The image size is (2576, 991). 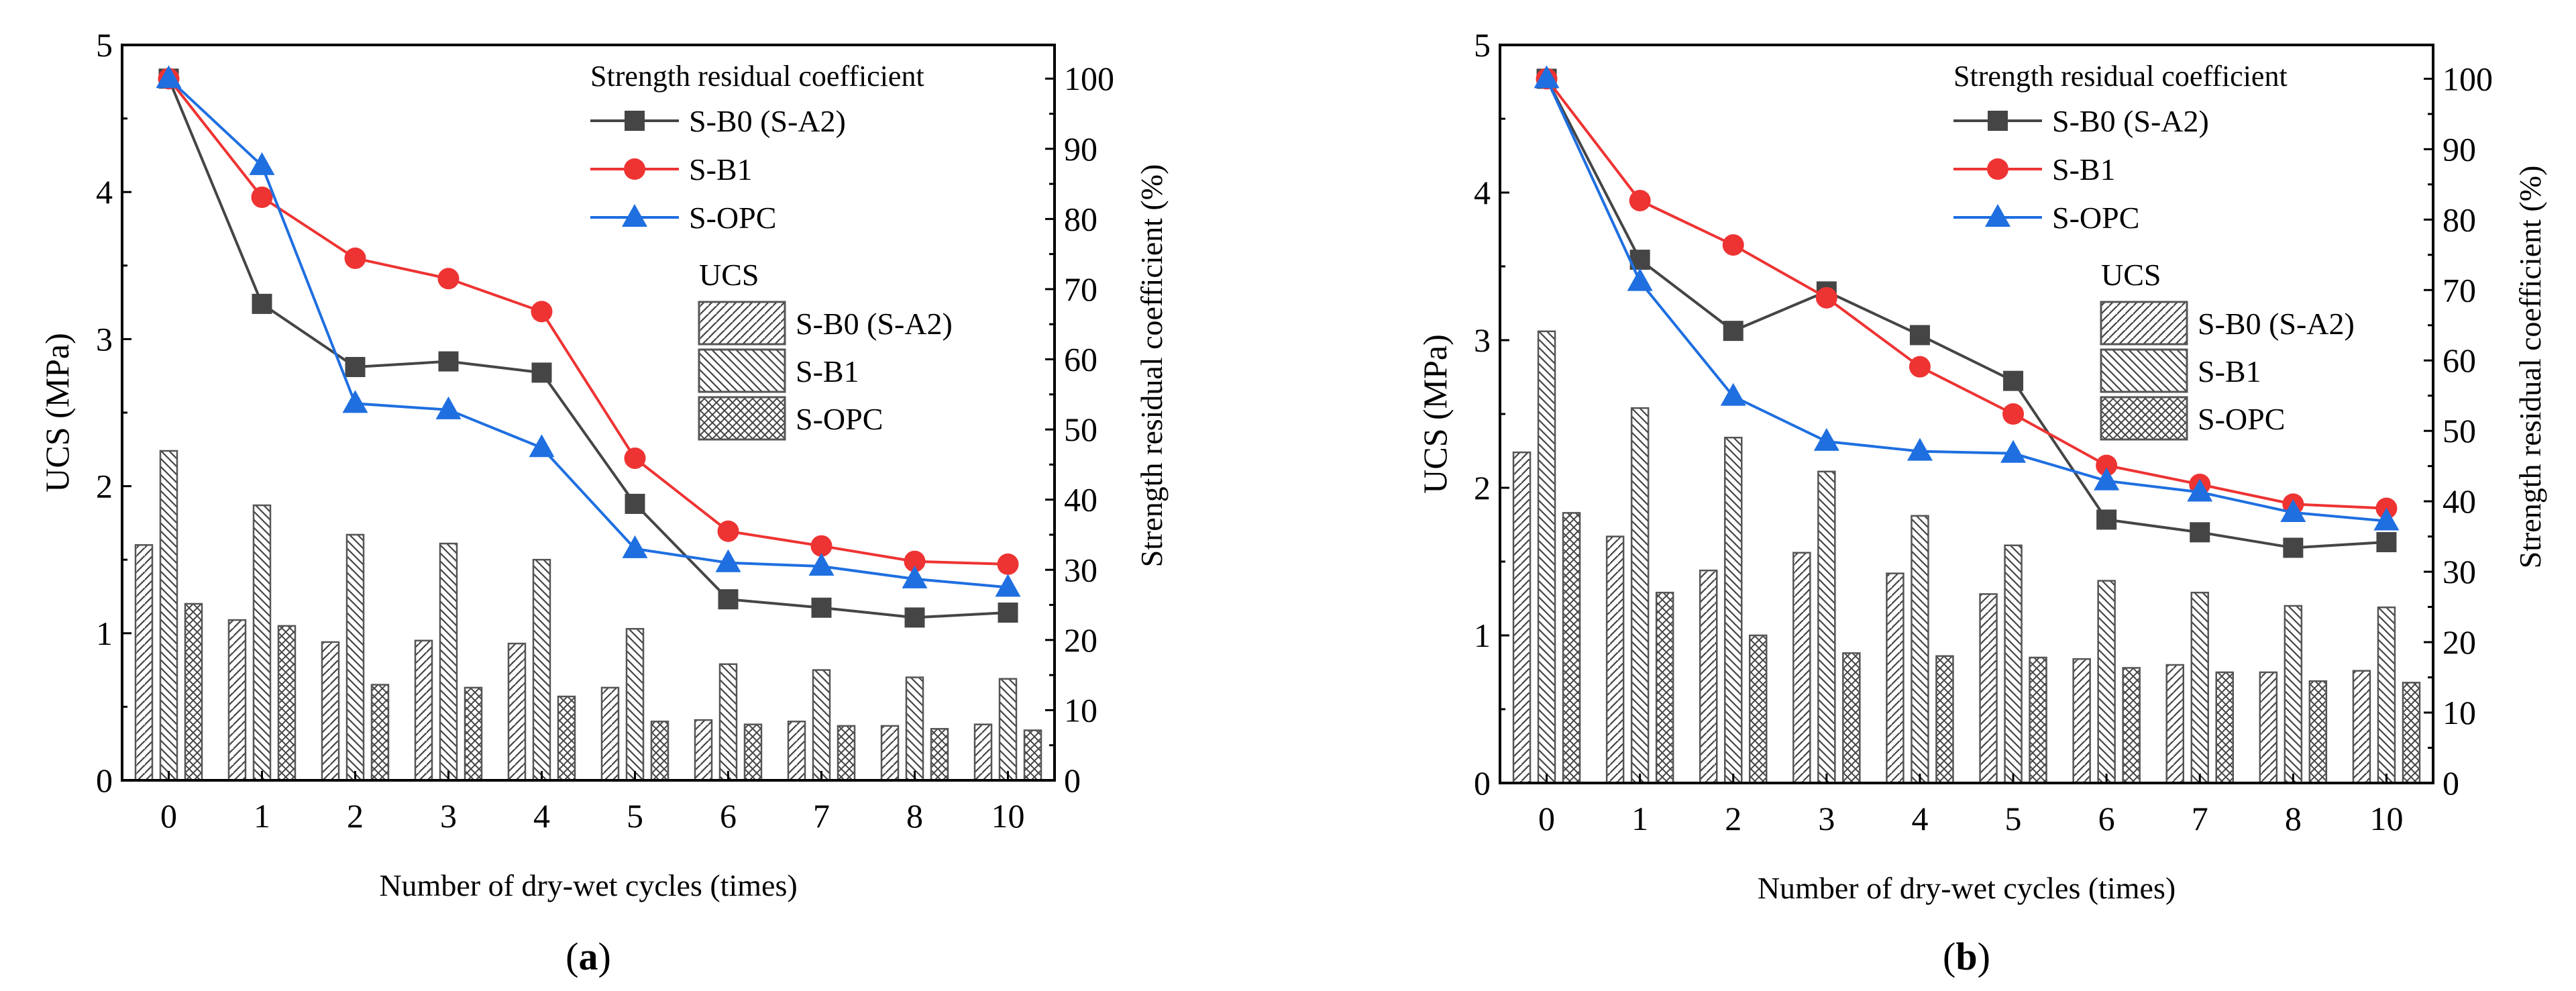 What do you see at coordinates (1949, 956) in the screenshot?
I see `panel-label-open: (` at bounding box center [1949, 956].